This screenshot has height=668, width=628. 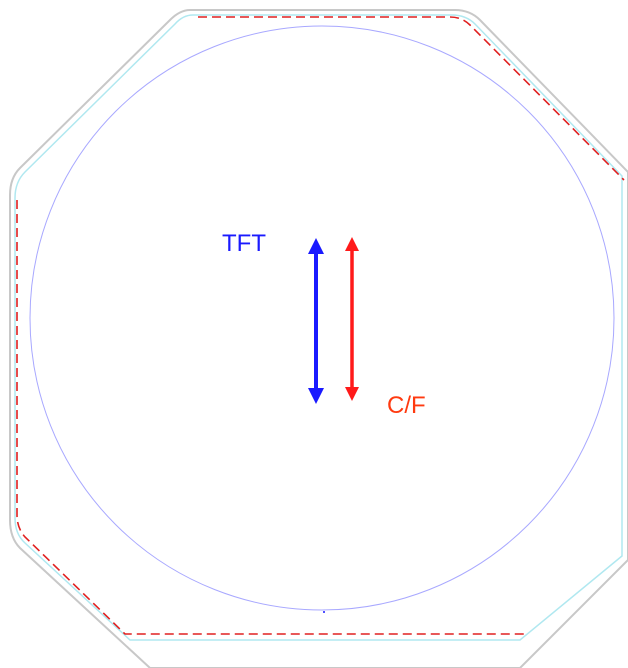 I want to click on tft-label: TFT, so click(x=244, y=243).